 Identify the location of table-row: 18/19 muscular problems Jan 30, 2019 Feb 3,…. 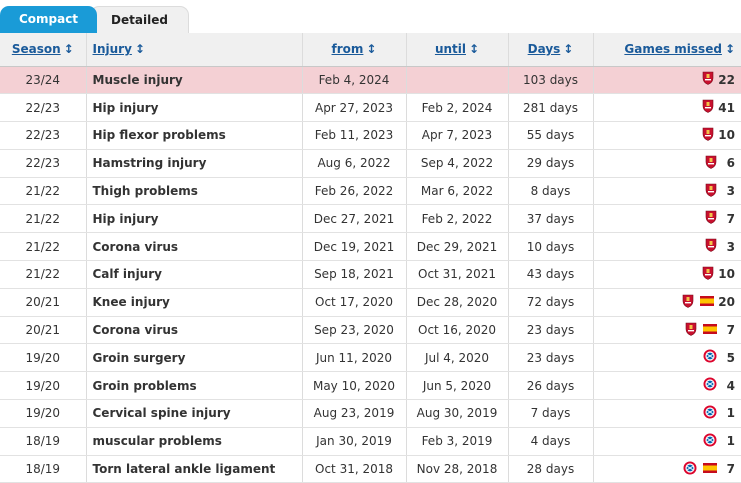
(370, 441).